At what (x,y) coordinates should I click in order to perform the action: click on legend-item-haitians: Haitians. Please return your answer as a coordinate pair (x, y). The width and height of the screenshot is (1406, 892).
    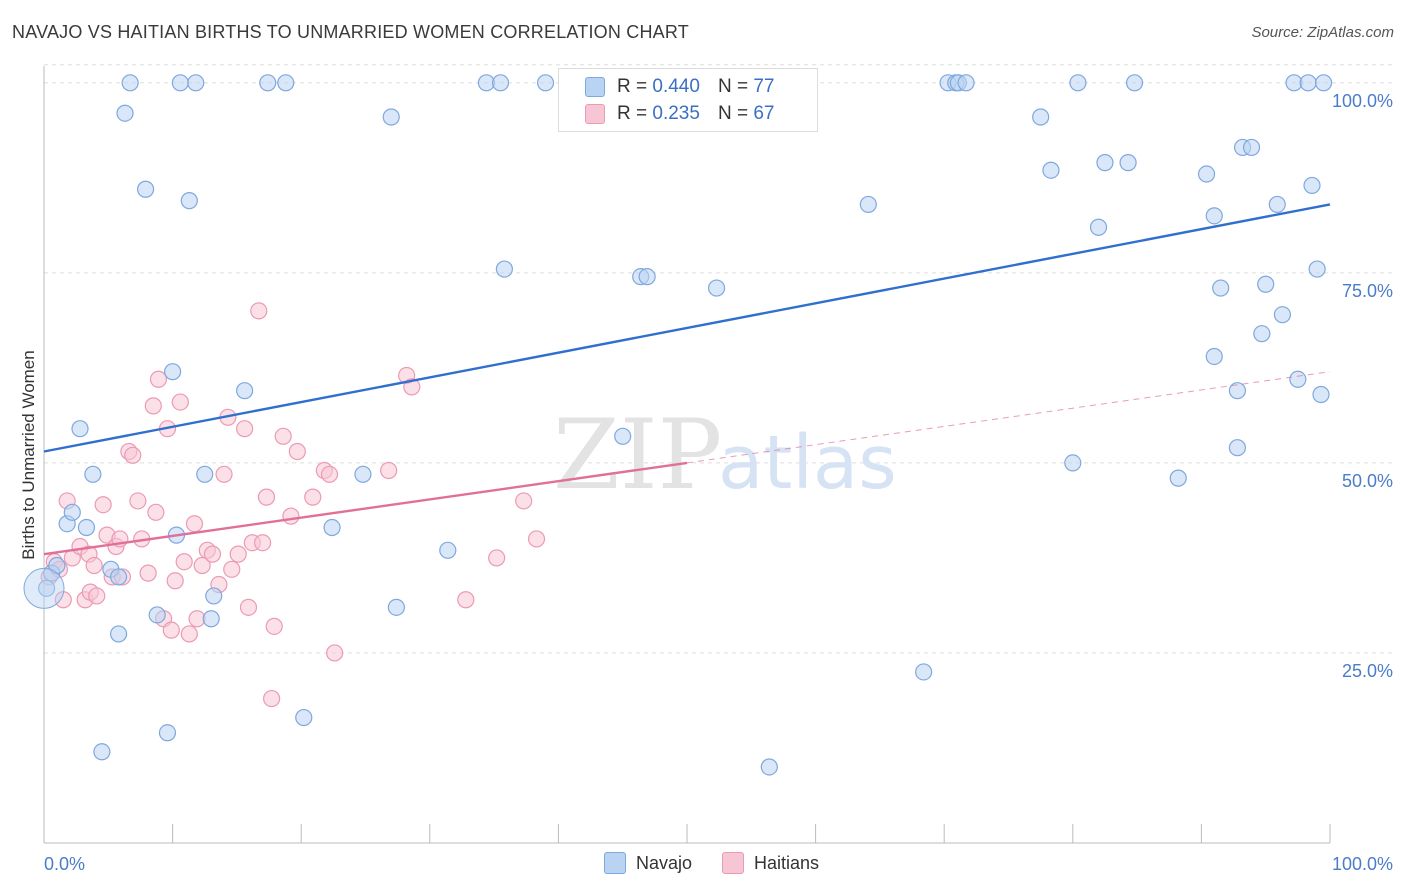
    Looking at the image, I should click on (770, 863).